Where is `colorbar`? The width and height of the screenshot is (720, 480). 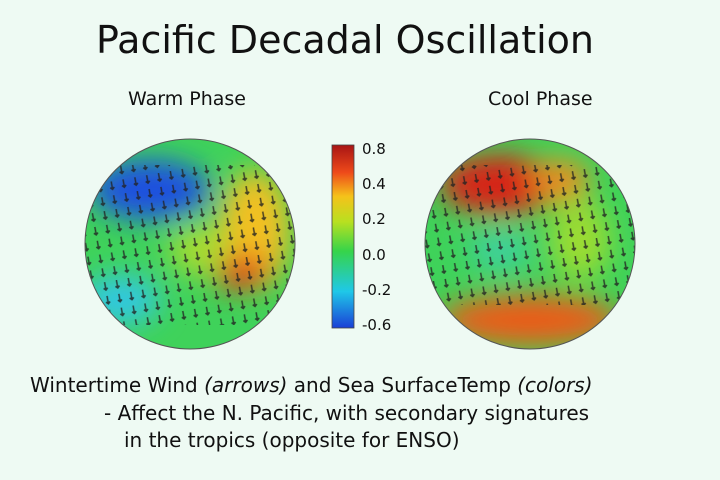
colorbar is located at coordinates (343, 236).